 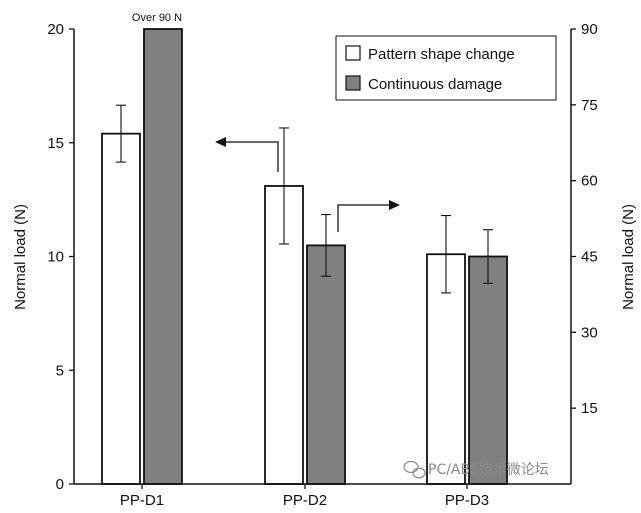 What do you see at coordinates (628, 257) in the screenshot?
I see `y-axis-title-right: Normal load (N)` at bounding box center [628, 257].